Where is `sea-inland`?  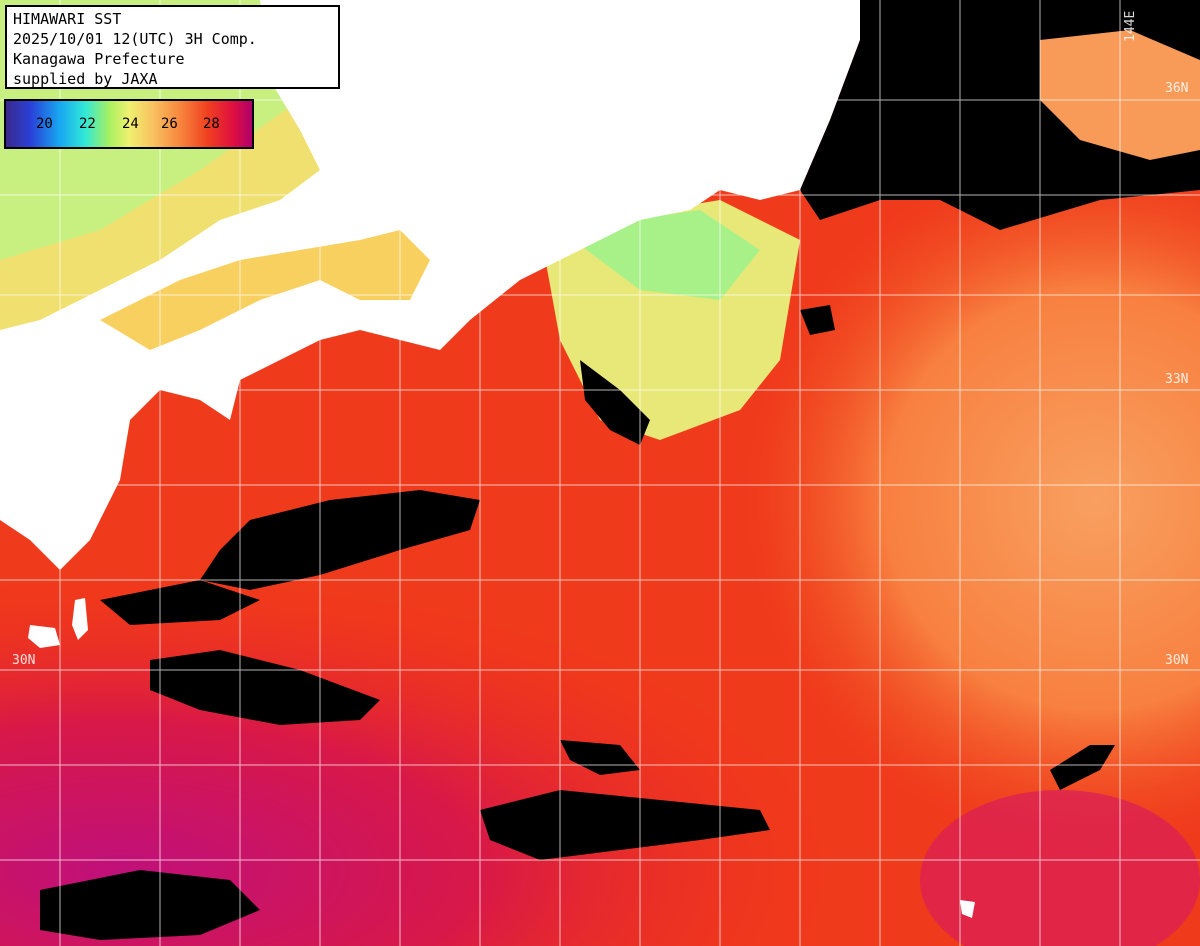 sea-inland is located at coordinates (265, 290).